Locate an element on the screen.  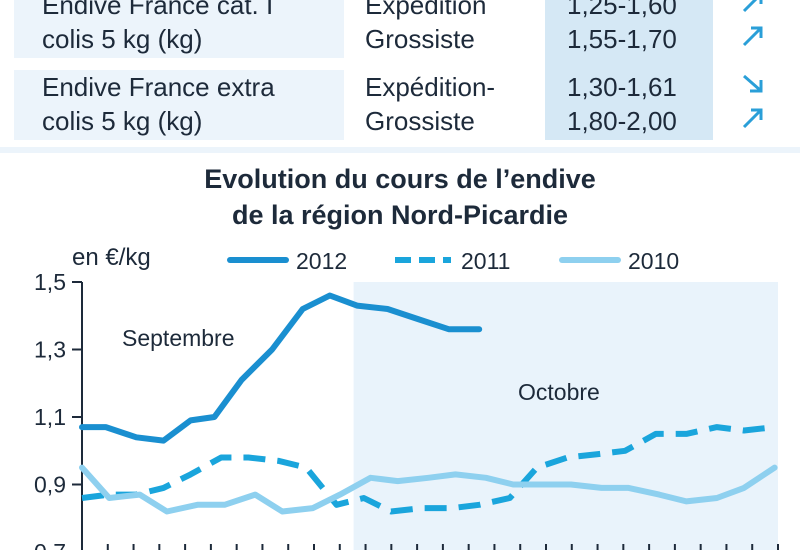
y-tick-label: 1,1 is located at coordinates (50, 417).